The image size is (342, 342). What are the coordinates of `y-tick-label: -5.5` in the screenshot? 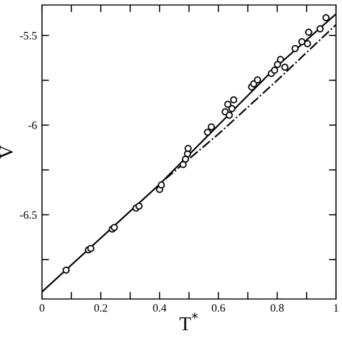 It's located at (28, 36).